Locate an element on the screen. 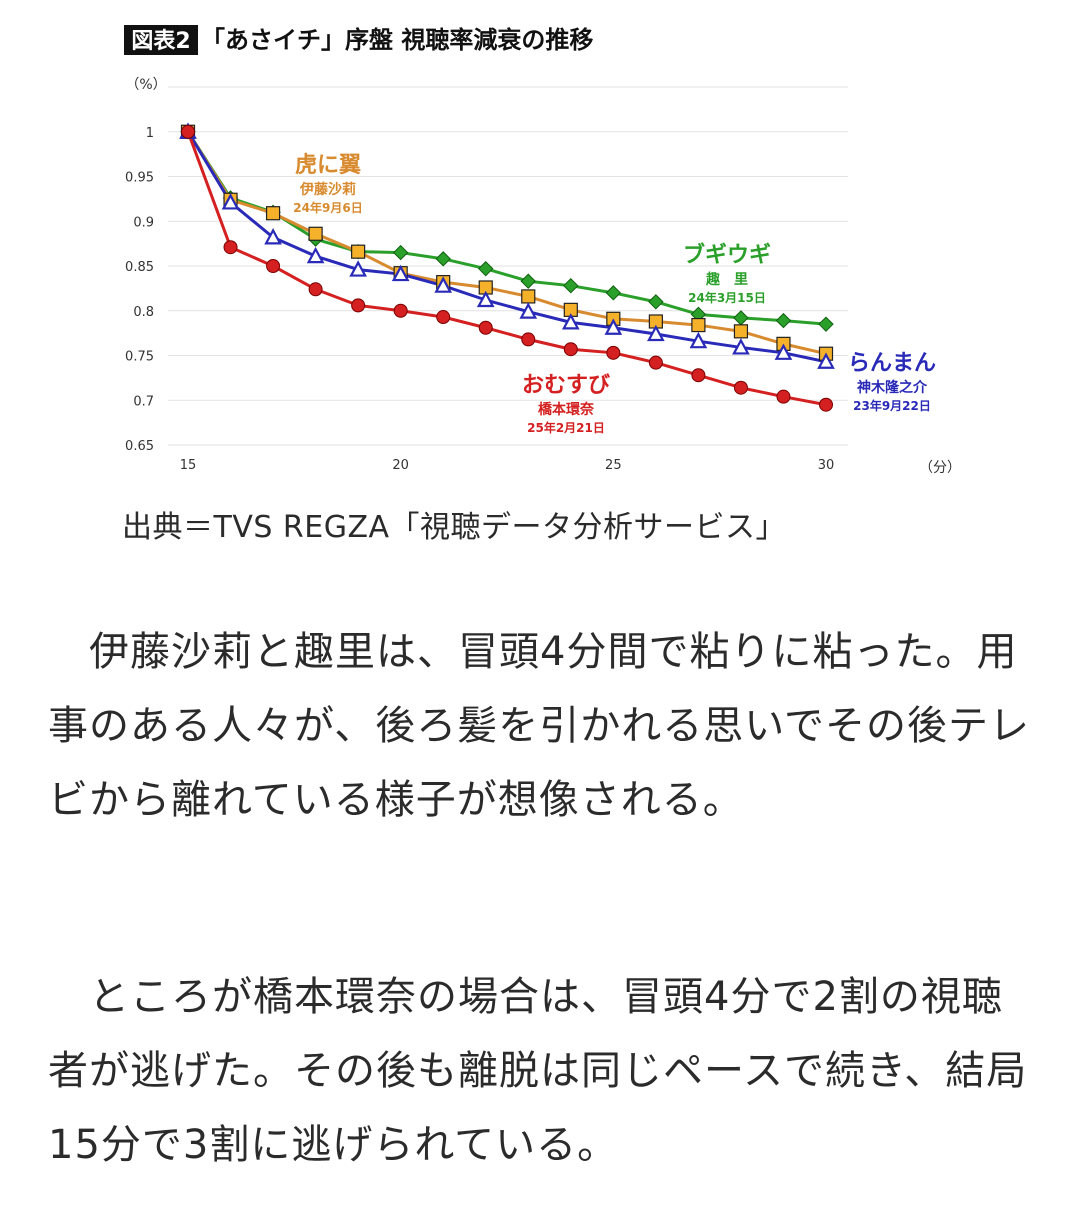 The height and width of the screenshot is (1208, 1080). y-tick-label: 0.75 is located at coordinates (139, 357).